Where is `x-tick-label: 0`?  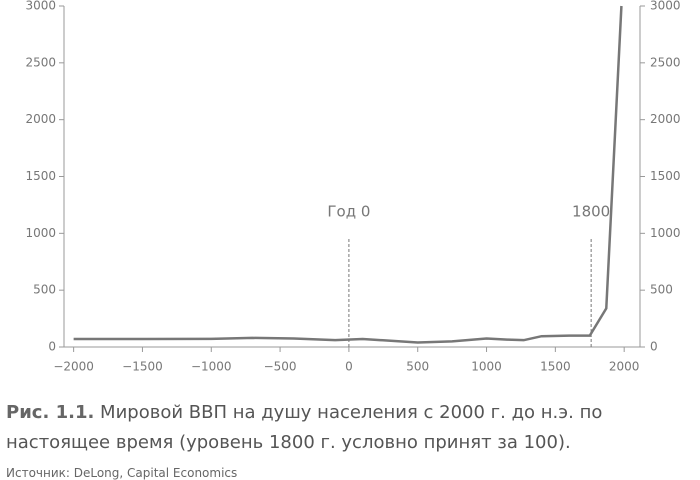
x-tick-label: 0 is located at coordinates (349, 367).